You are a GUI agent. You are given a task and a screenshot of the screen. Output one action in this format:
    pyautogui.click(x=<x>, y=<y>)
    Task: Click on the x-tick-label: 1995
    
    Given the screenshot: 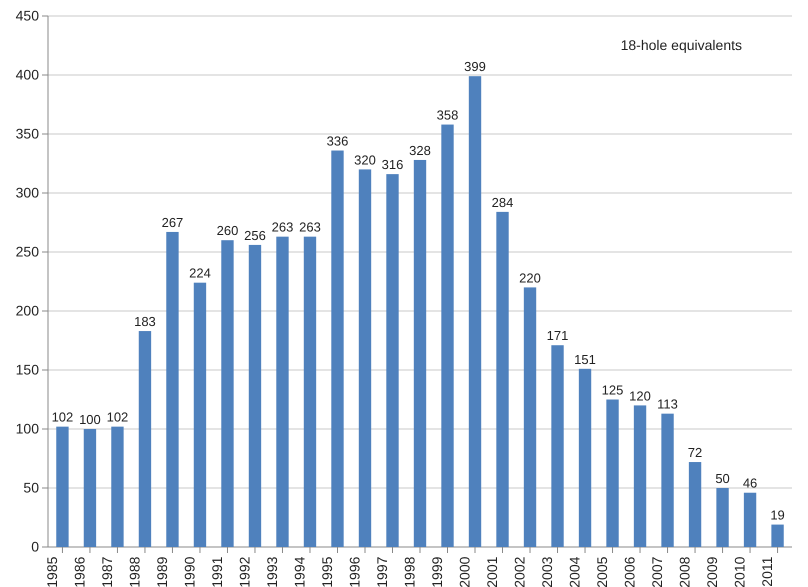 What is the action you would take?
    pyautogui.click(x=326, y=571)
    